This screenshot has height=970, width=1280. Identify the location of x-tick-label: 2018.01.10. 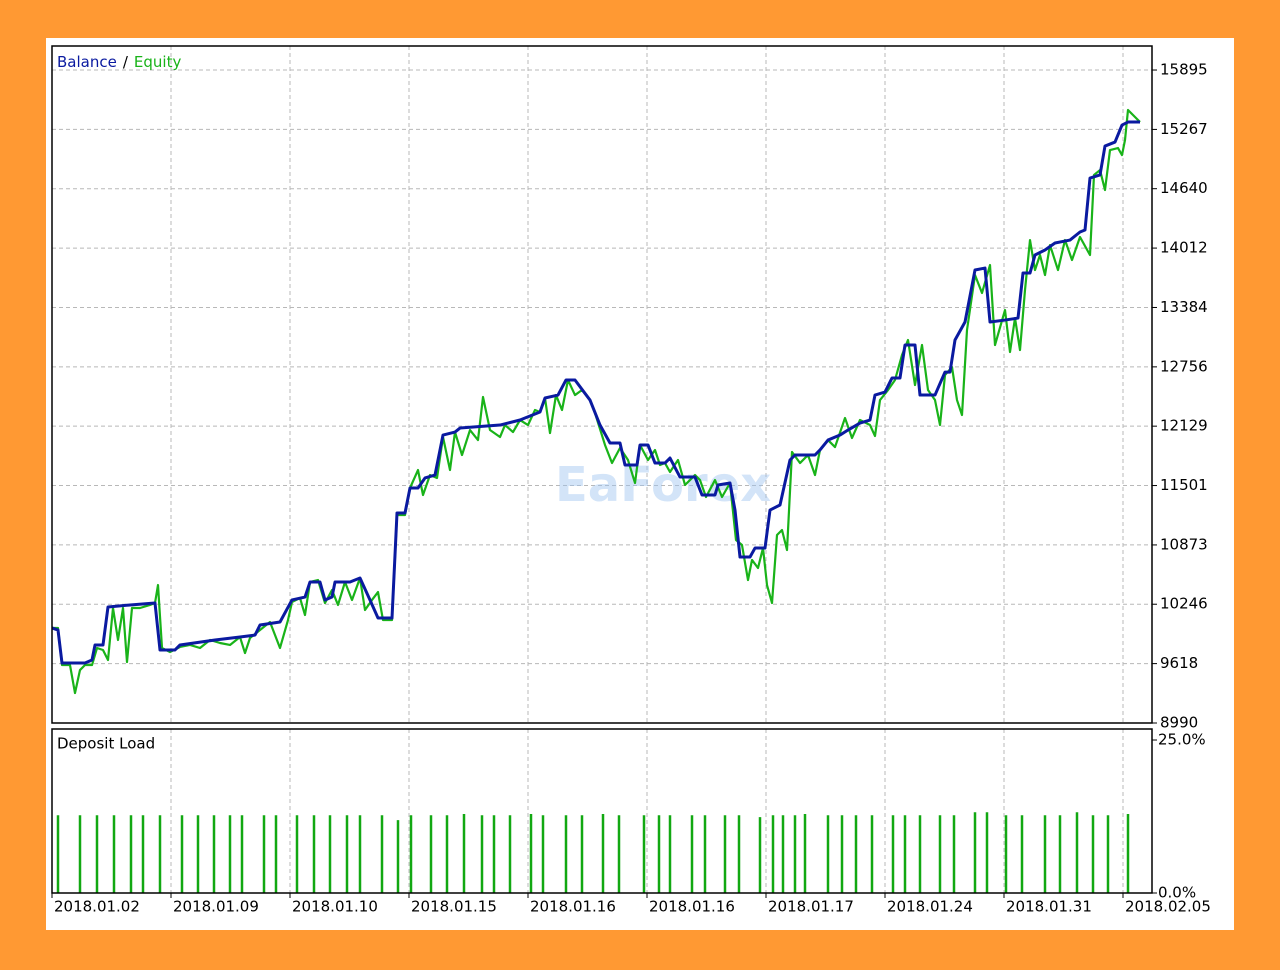
(335, 907).